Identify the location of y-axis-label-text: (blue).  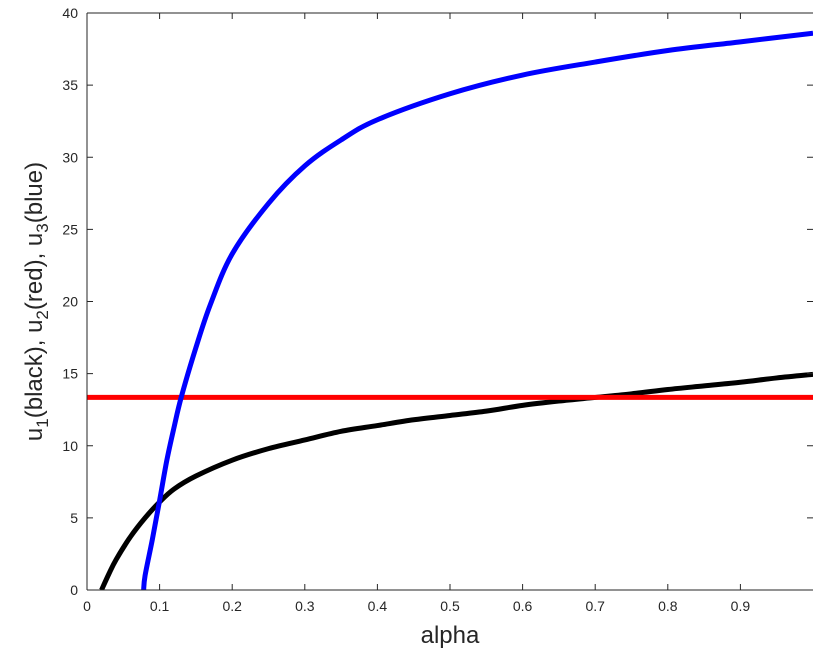
(34, 192).